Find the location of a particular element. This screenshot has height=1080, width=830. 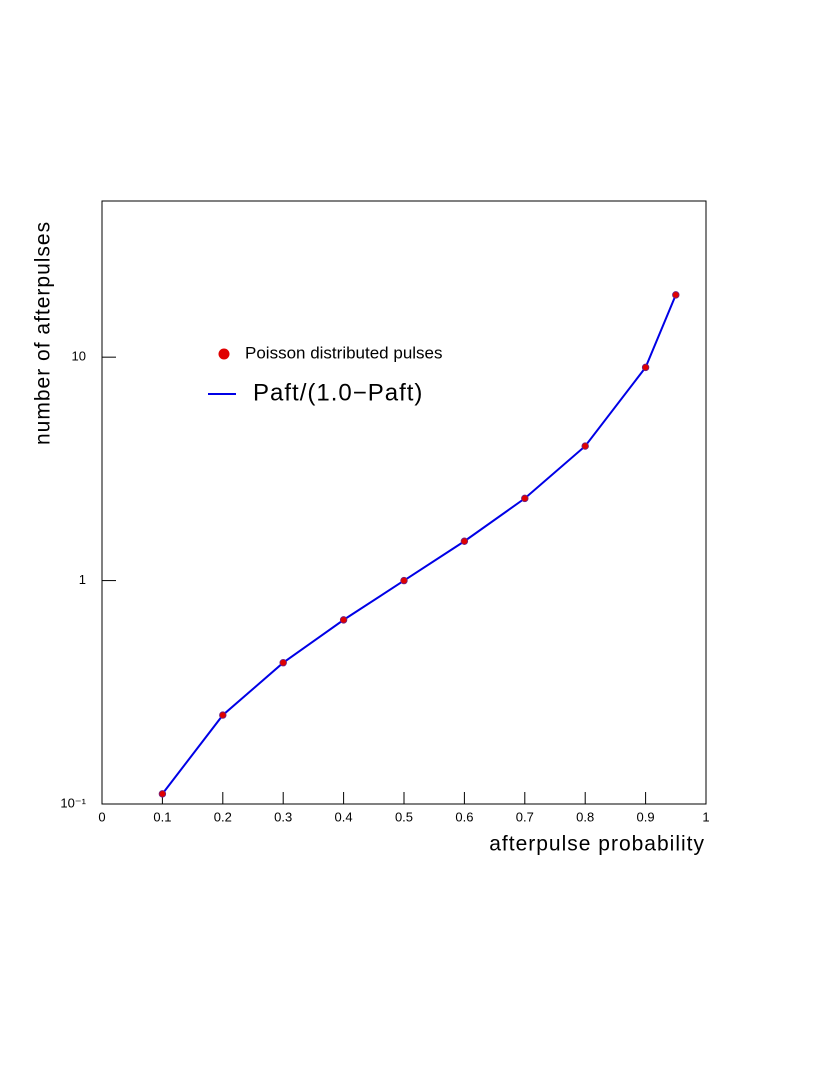

x-tick-label: 0.7 is located at coordinates (525, 816).